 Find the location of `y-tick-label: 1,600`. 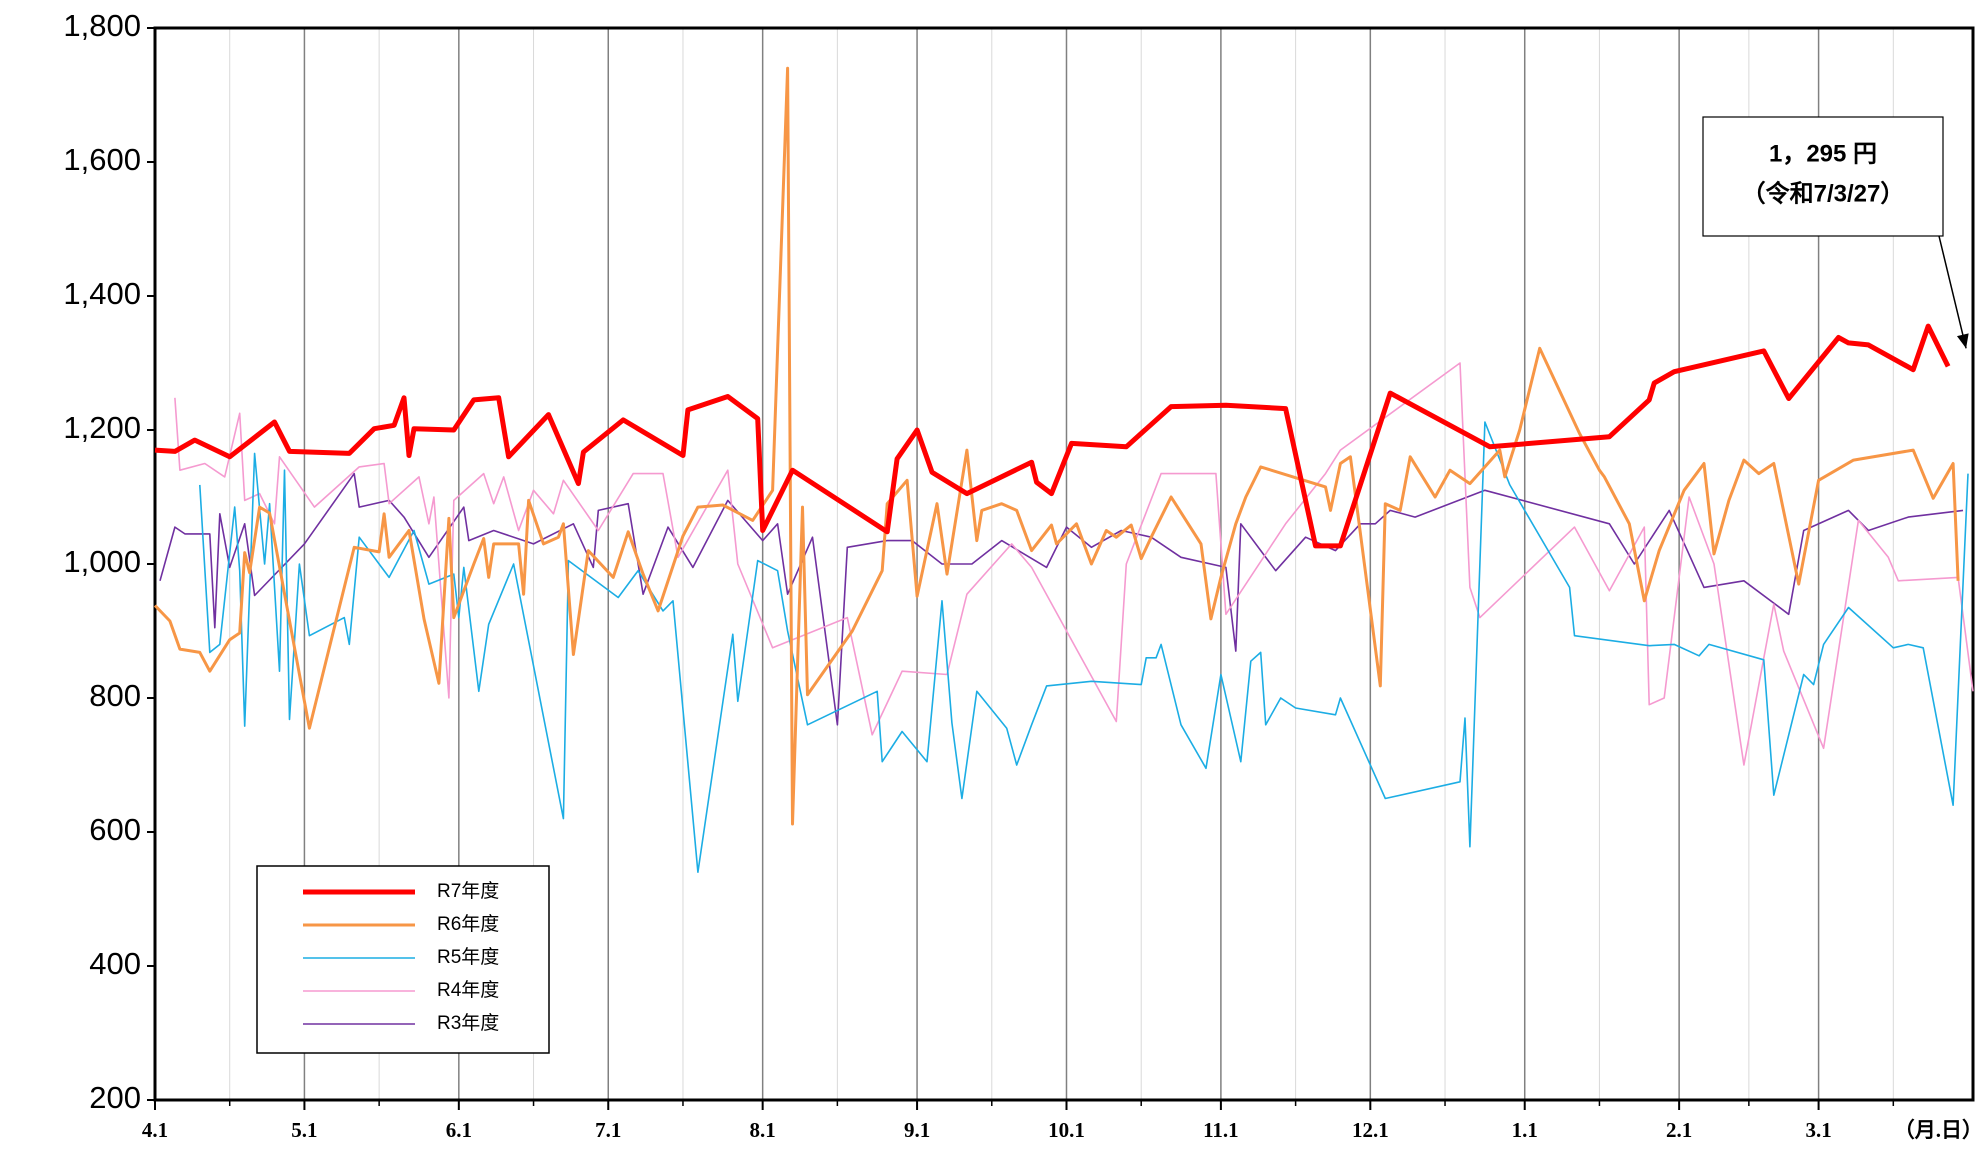

y-tick-label: 1,600 is located at coordinates (102, 159).